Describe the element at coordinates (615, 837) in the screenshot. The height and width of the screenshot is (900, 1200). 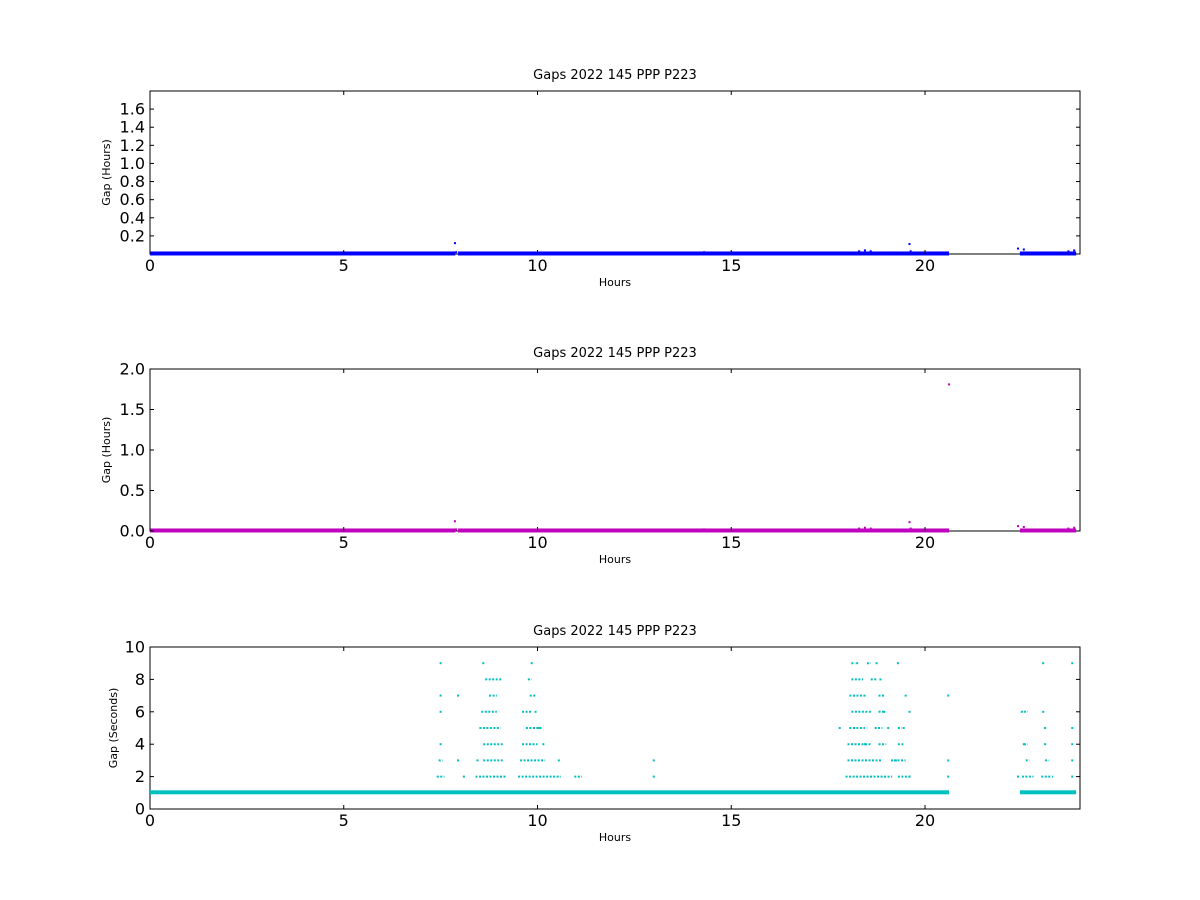
I see `x-axis-label: Hours` at that location.